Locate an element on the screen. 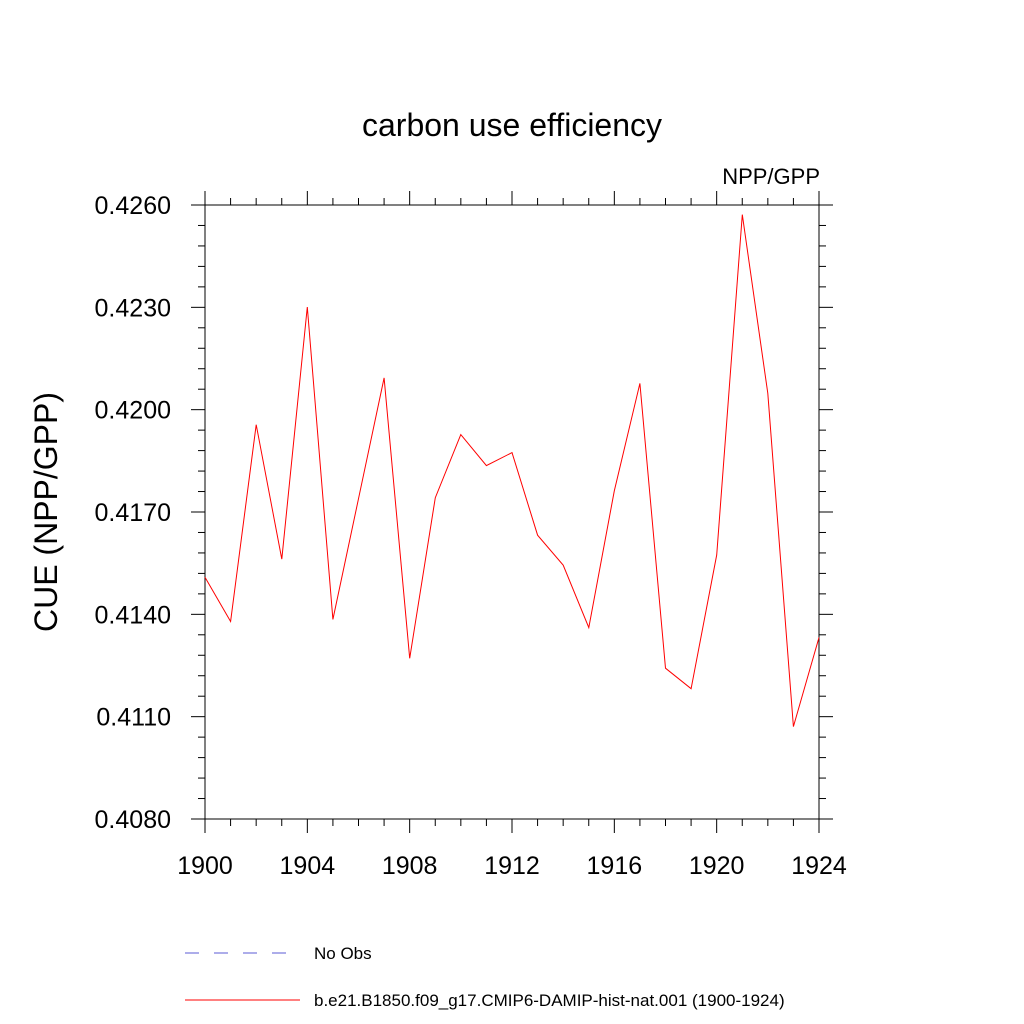 This screenshot has width=1024, height=1024. y-tick-label: 0.4200 is located at coordinates (133, 411).